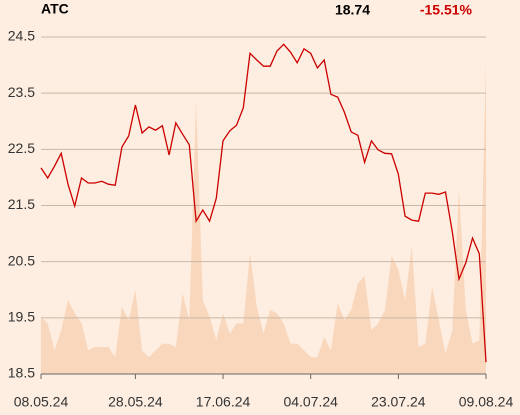  Describe the element at coordinates (135, 402) in the screenshot. I see `x-tick-label: 28.05.24` at that location.